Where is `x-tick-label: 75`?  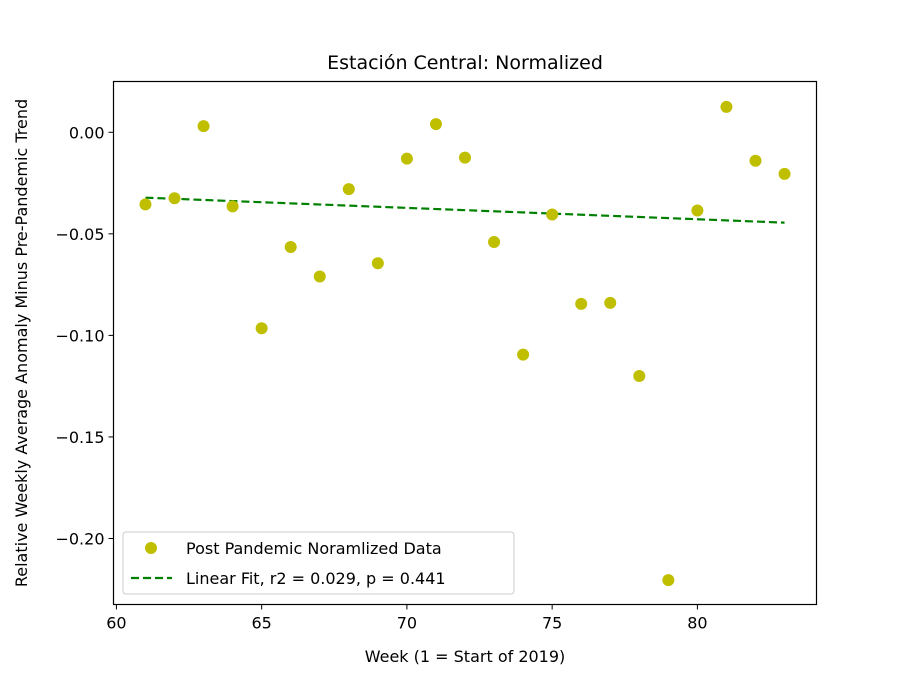 x-tick-label: 75 is located at coordinates (552, 623).